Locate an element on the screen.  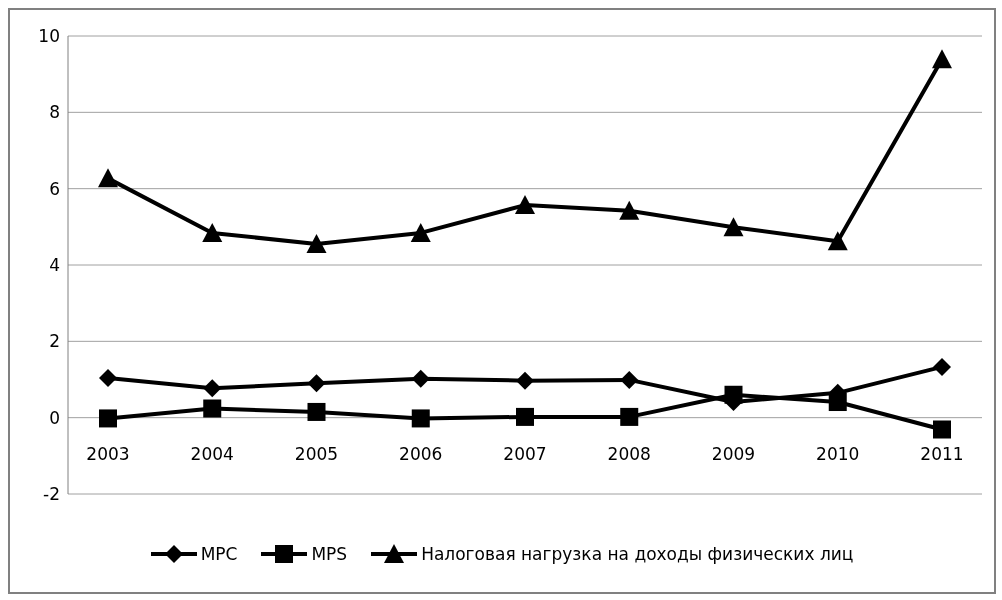
x-tick-label: 2009 is located at coordinates (733, 453).